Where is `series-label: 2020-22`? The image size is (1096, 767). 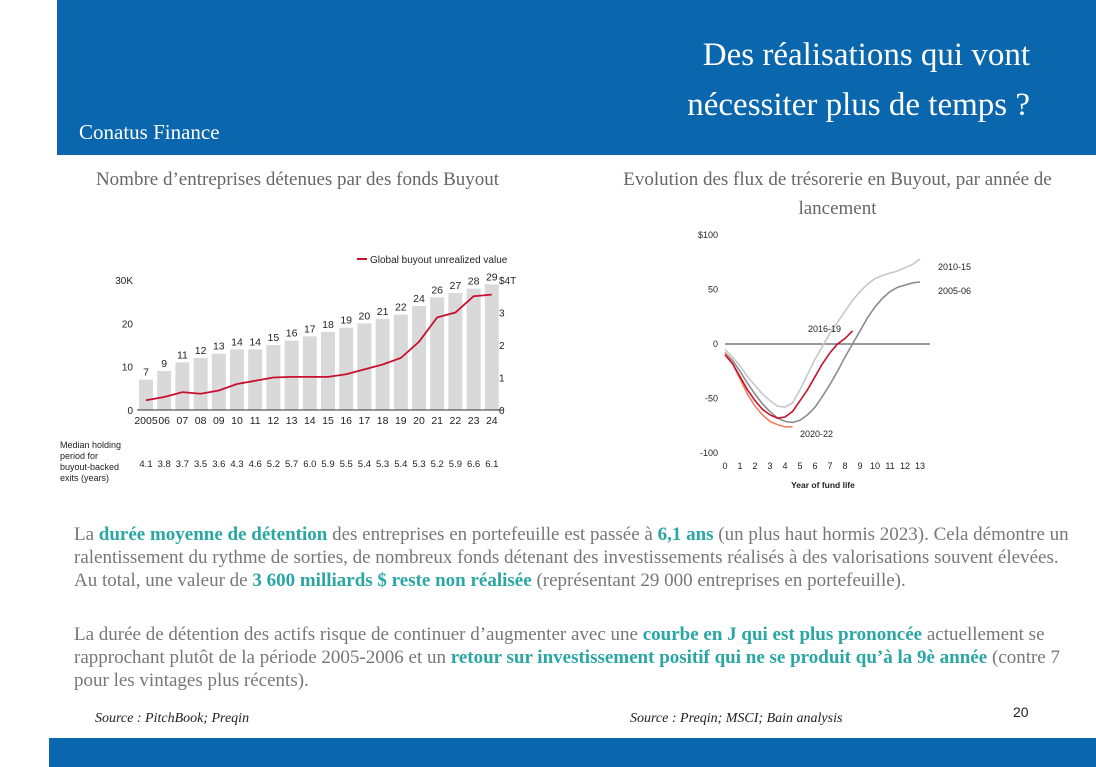
series-label: 2020-22 is located at coordinates (816, 434).